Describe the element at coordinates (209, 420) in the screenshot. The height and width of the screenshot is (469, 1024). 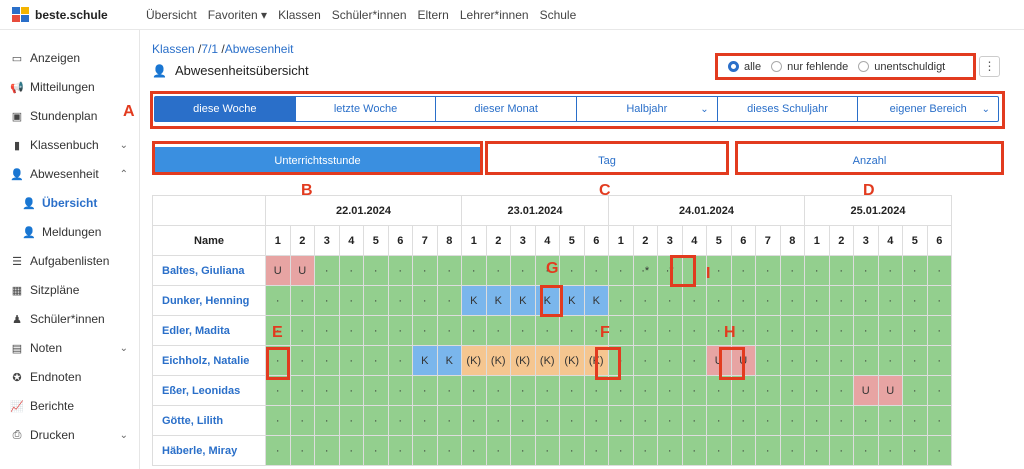
I see `student-name-link: Götte, Lilith` at that location.